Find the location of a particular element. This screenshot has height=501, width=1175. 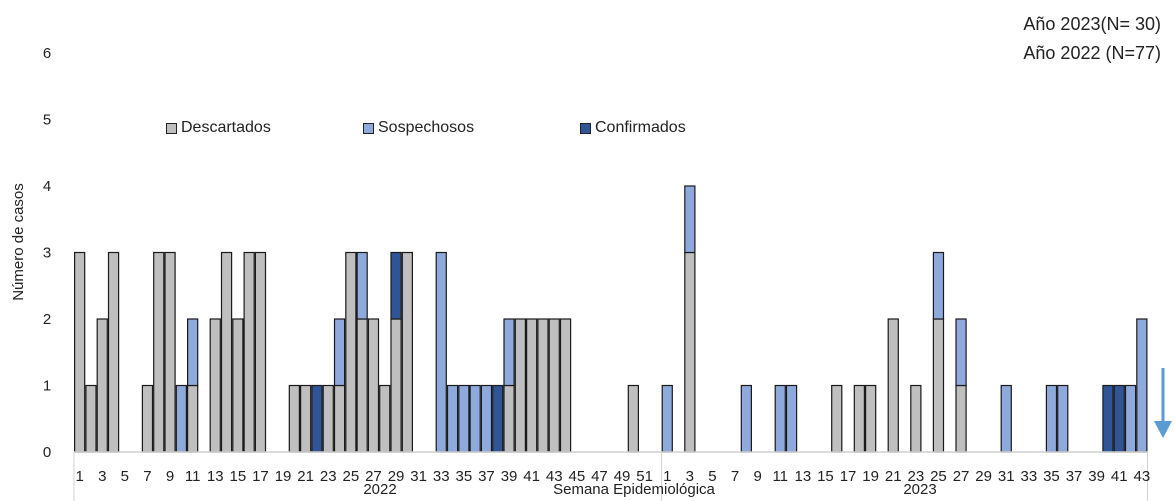

annotation-2023-total: Año 2023(N= 30) is located at coordinates (1092, 24).